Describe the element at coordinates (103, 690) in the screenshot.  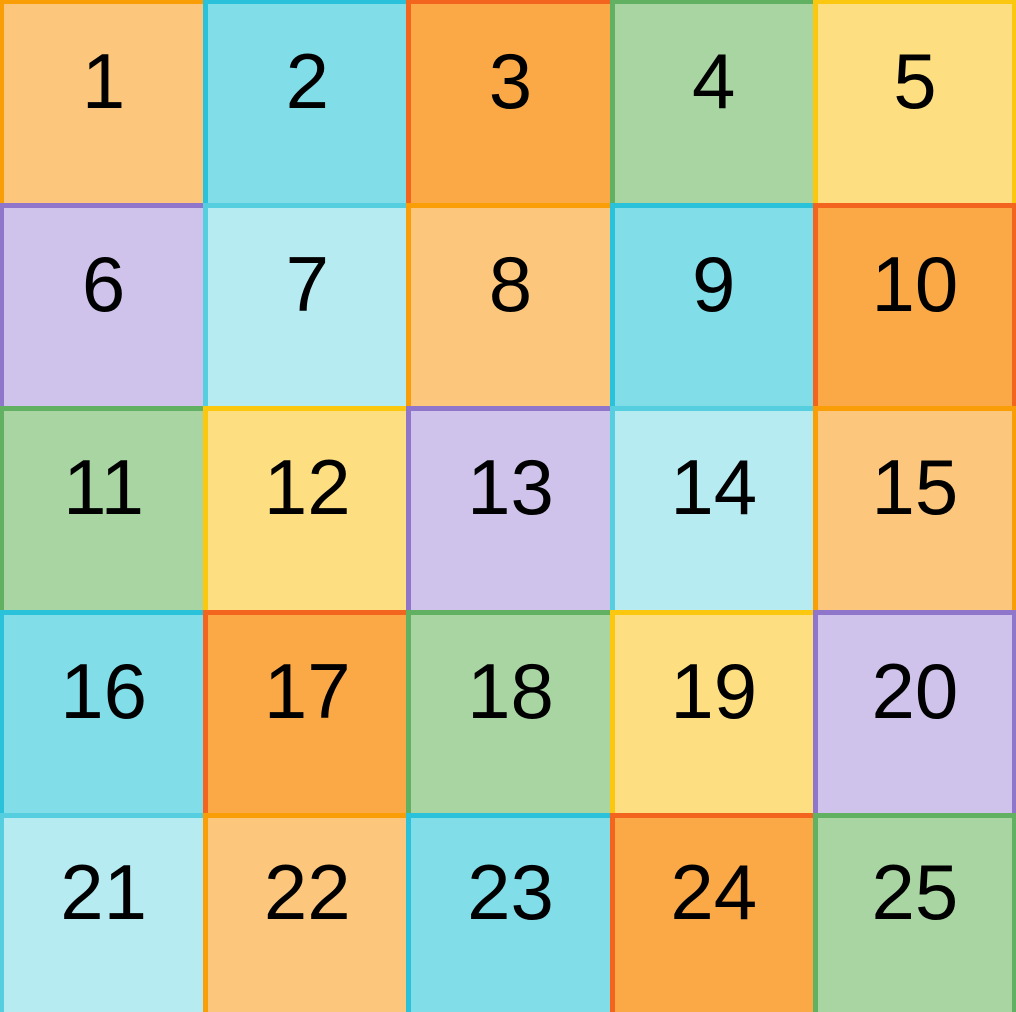
I see `cell-number: 16` at that location.